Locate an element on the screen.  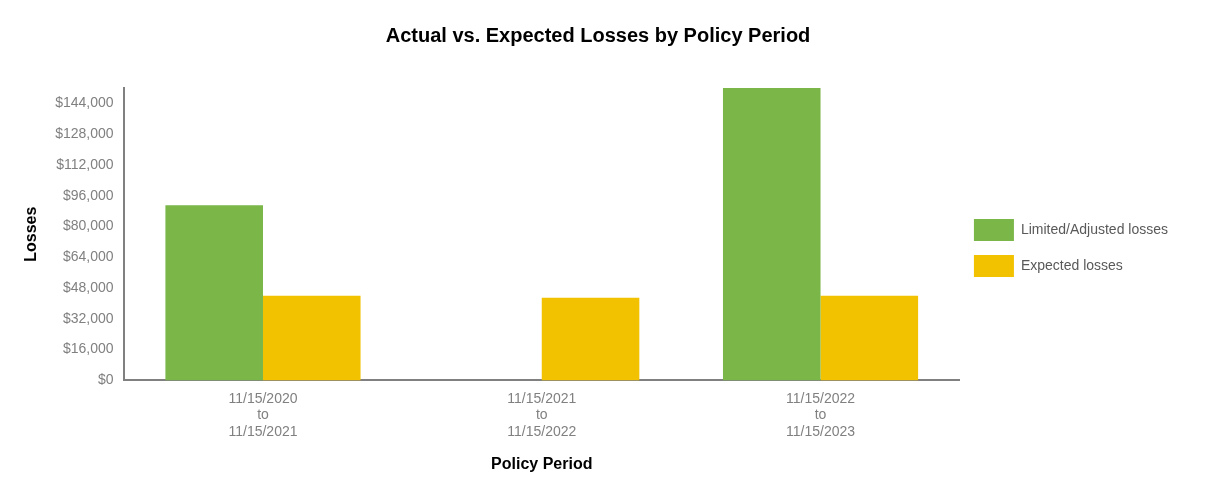
y-tick-label: $96,000 is located at coordinates (88, 194).